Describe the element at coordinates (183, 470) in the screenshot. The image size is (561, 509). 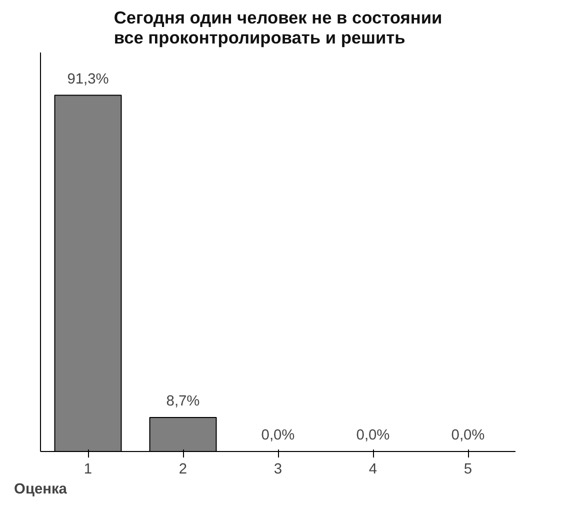
I see `x-tick-label: 2` at that location.